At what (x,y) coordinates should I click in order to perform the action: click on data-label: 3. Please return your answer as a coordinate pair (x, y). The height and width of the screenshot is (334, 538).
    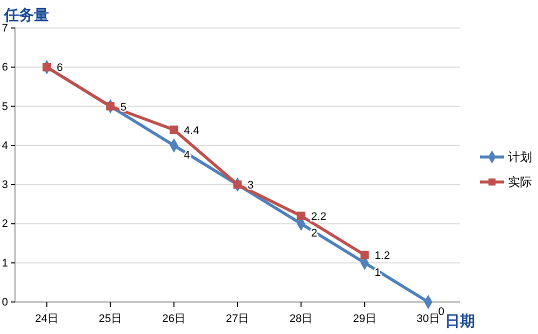
    Looking at the image, I should click on (251, 186).